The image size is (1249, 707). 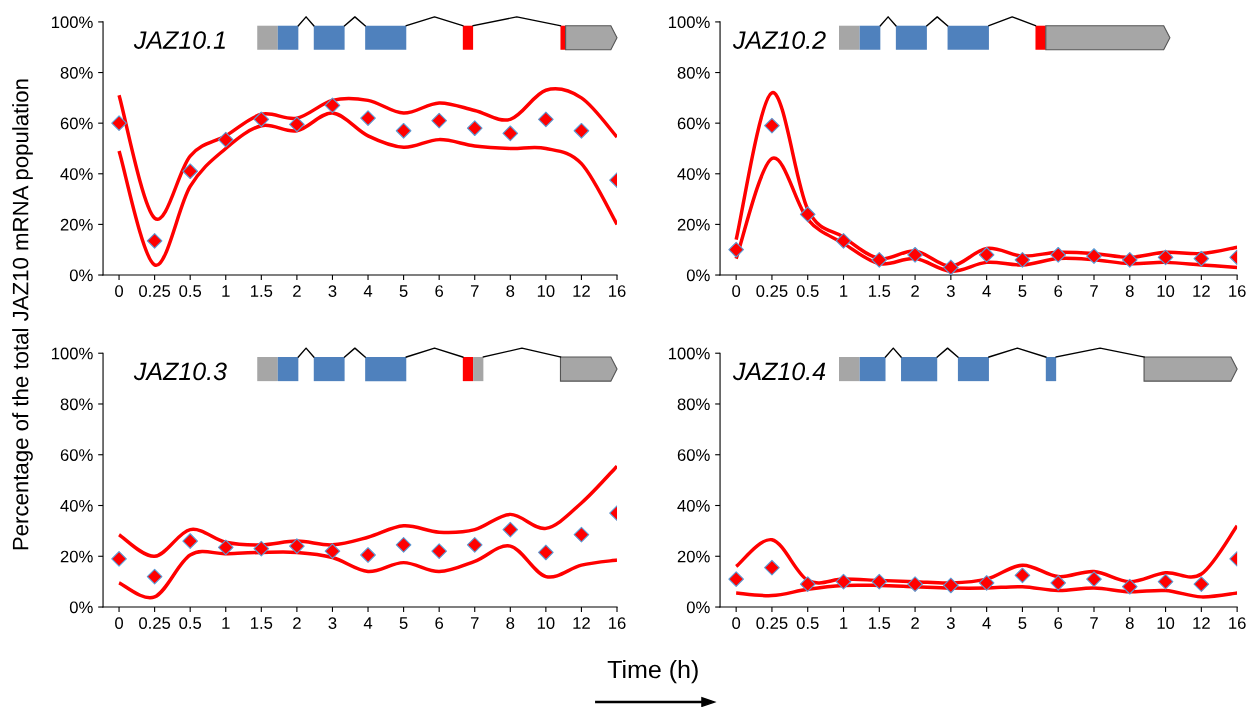 I want to click on line-series, so click(x=367, y=511).